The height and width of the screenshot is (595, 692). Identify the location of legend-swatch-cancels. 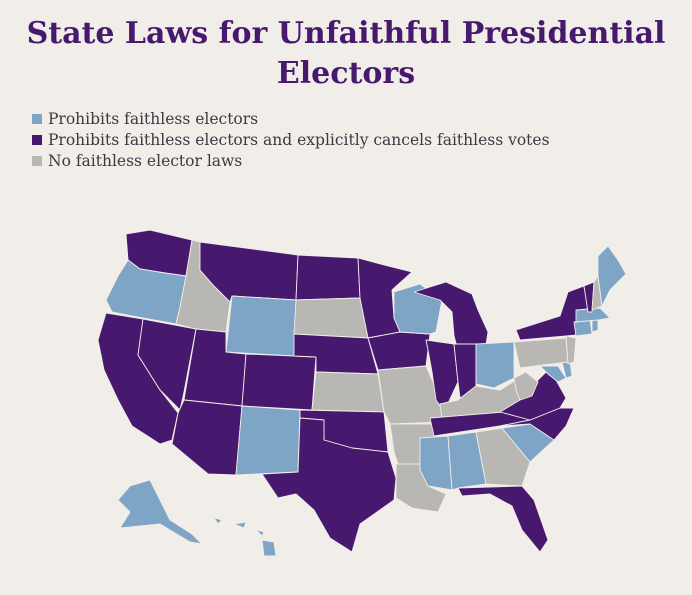
(37, 139).